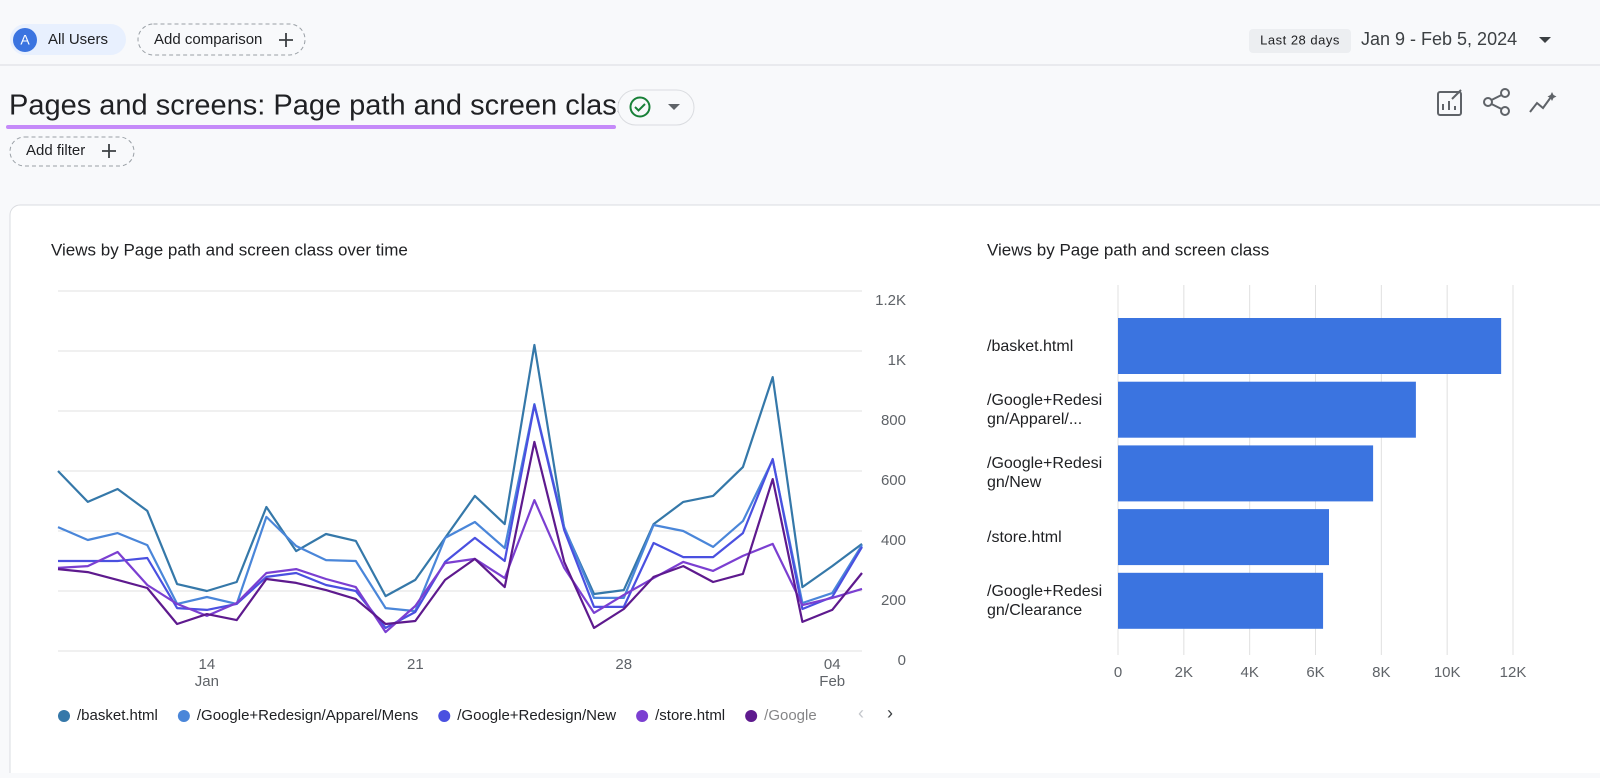  What do you see at coordinates (1118, 672) in the screenshot?
I see `x-tick-label: 0` at bounding box center [1118, 672].